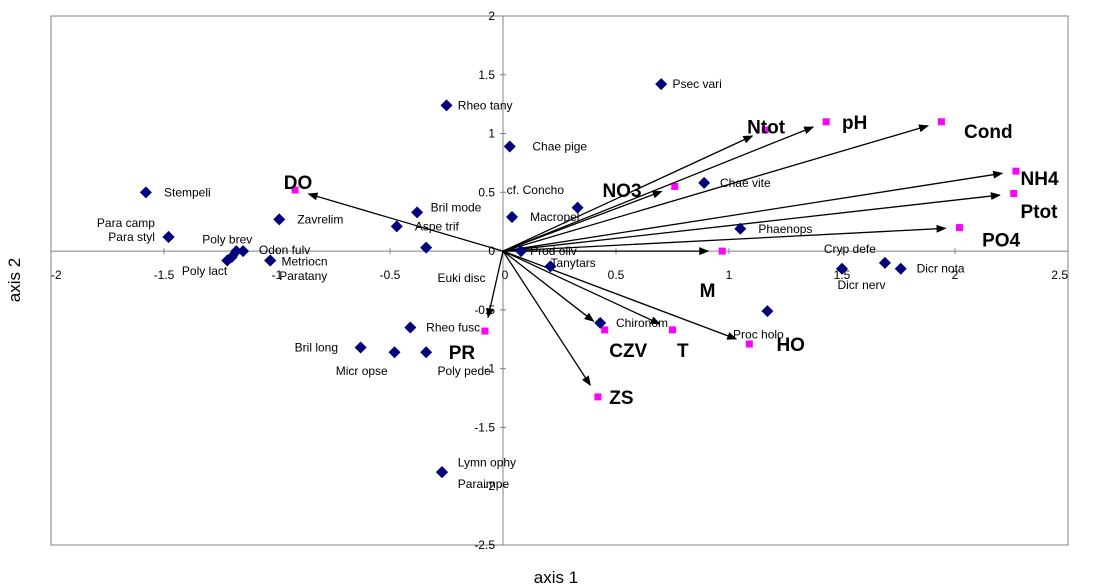 Image resolution: width=1112 pixels, height=585 pixels. I want to click on env-label: T, so click(683, 351).